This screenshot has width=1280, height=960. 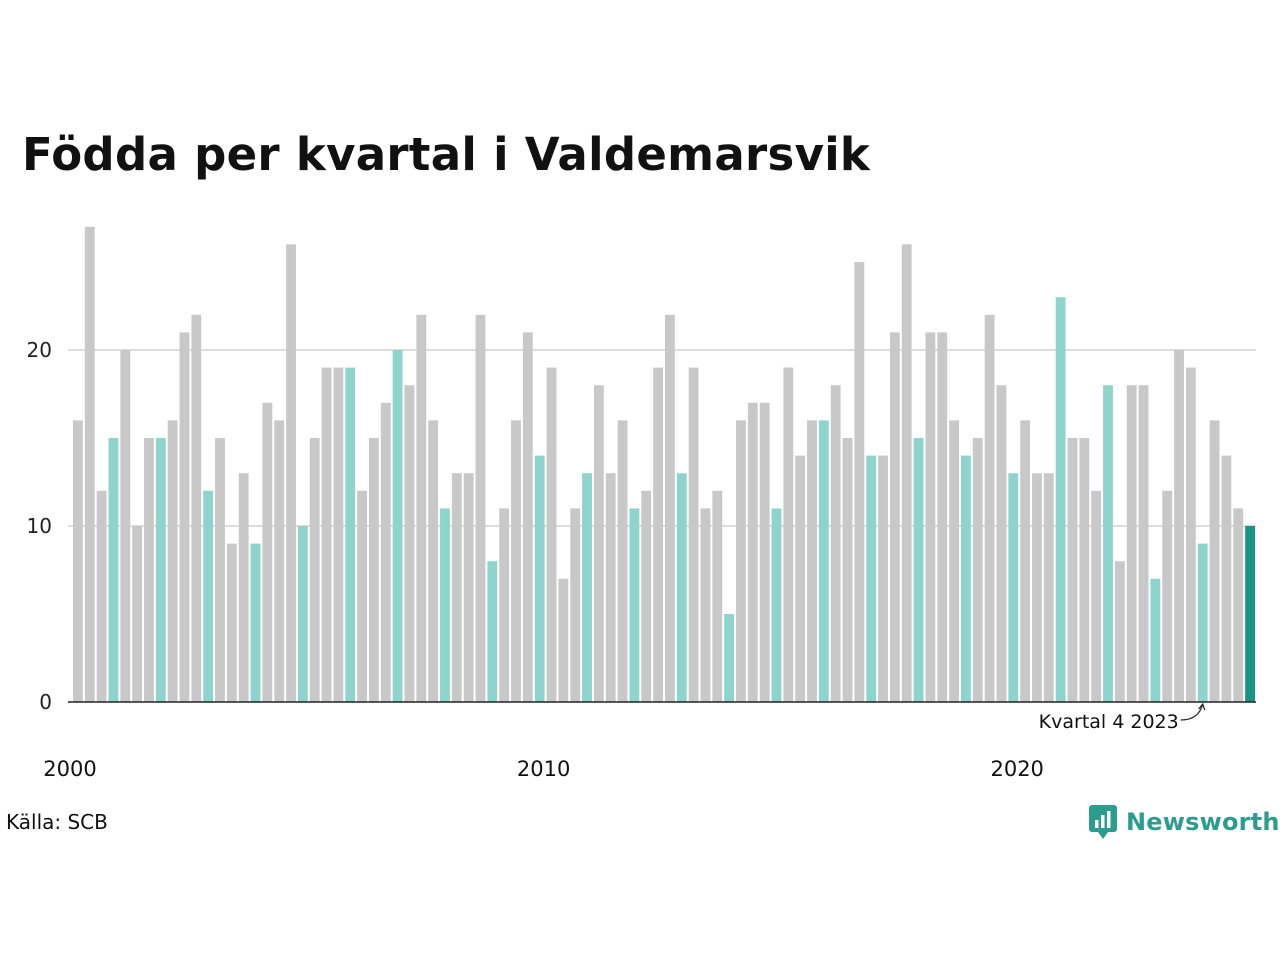 What do you see at coordinates (1016, 769) in the screenshot?
I see `x-tick-label: 2020` at bounding box center [1016, 769].